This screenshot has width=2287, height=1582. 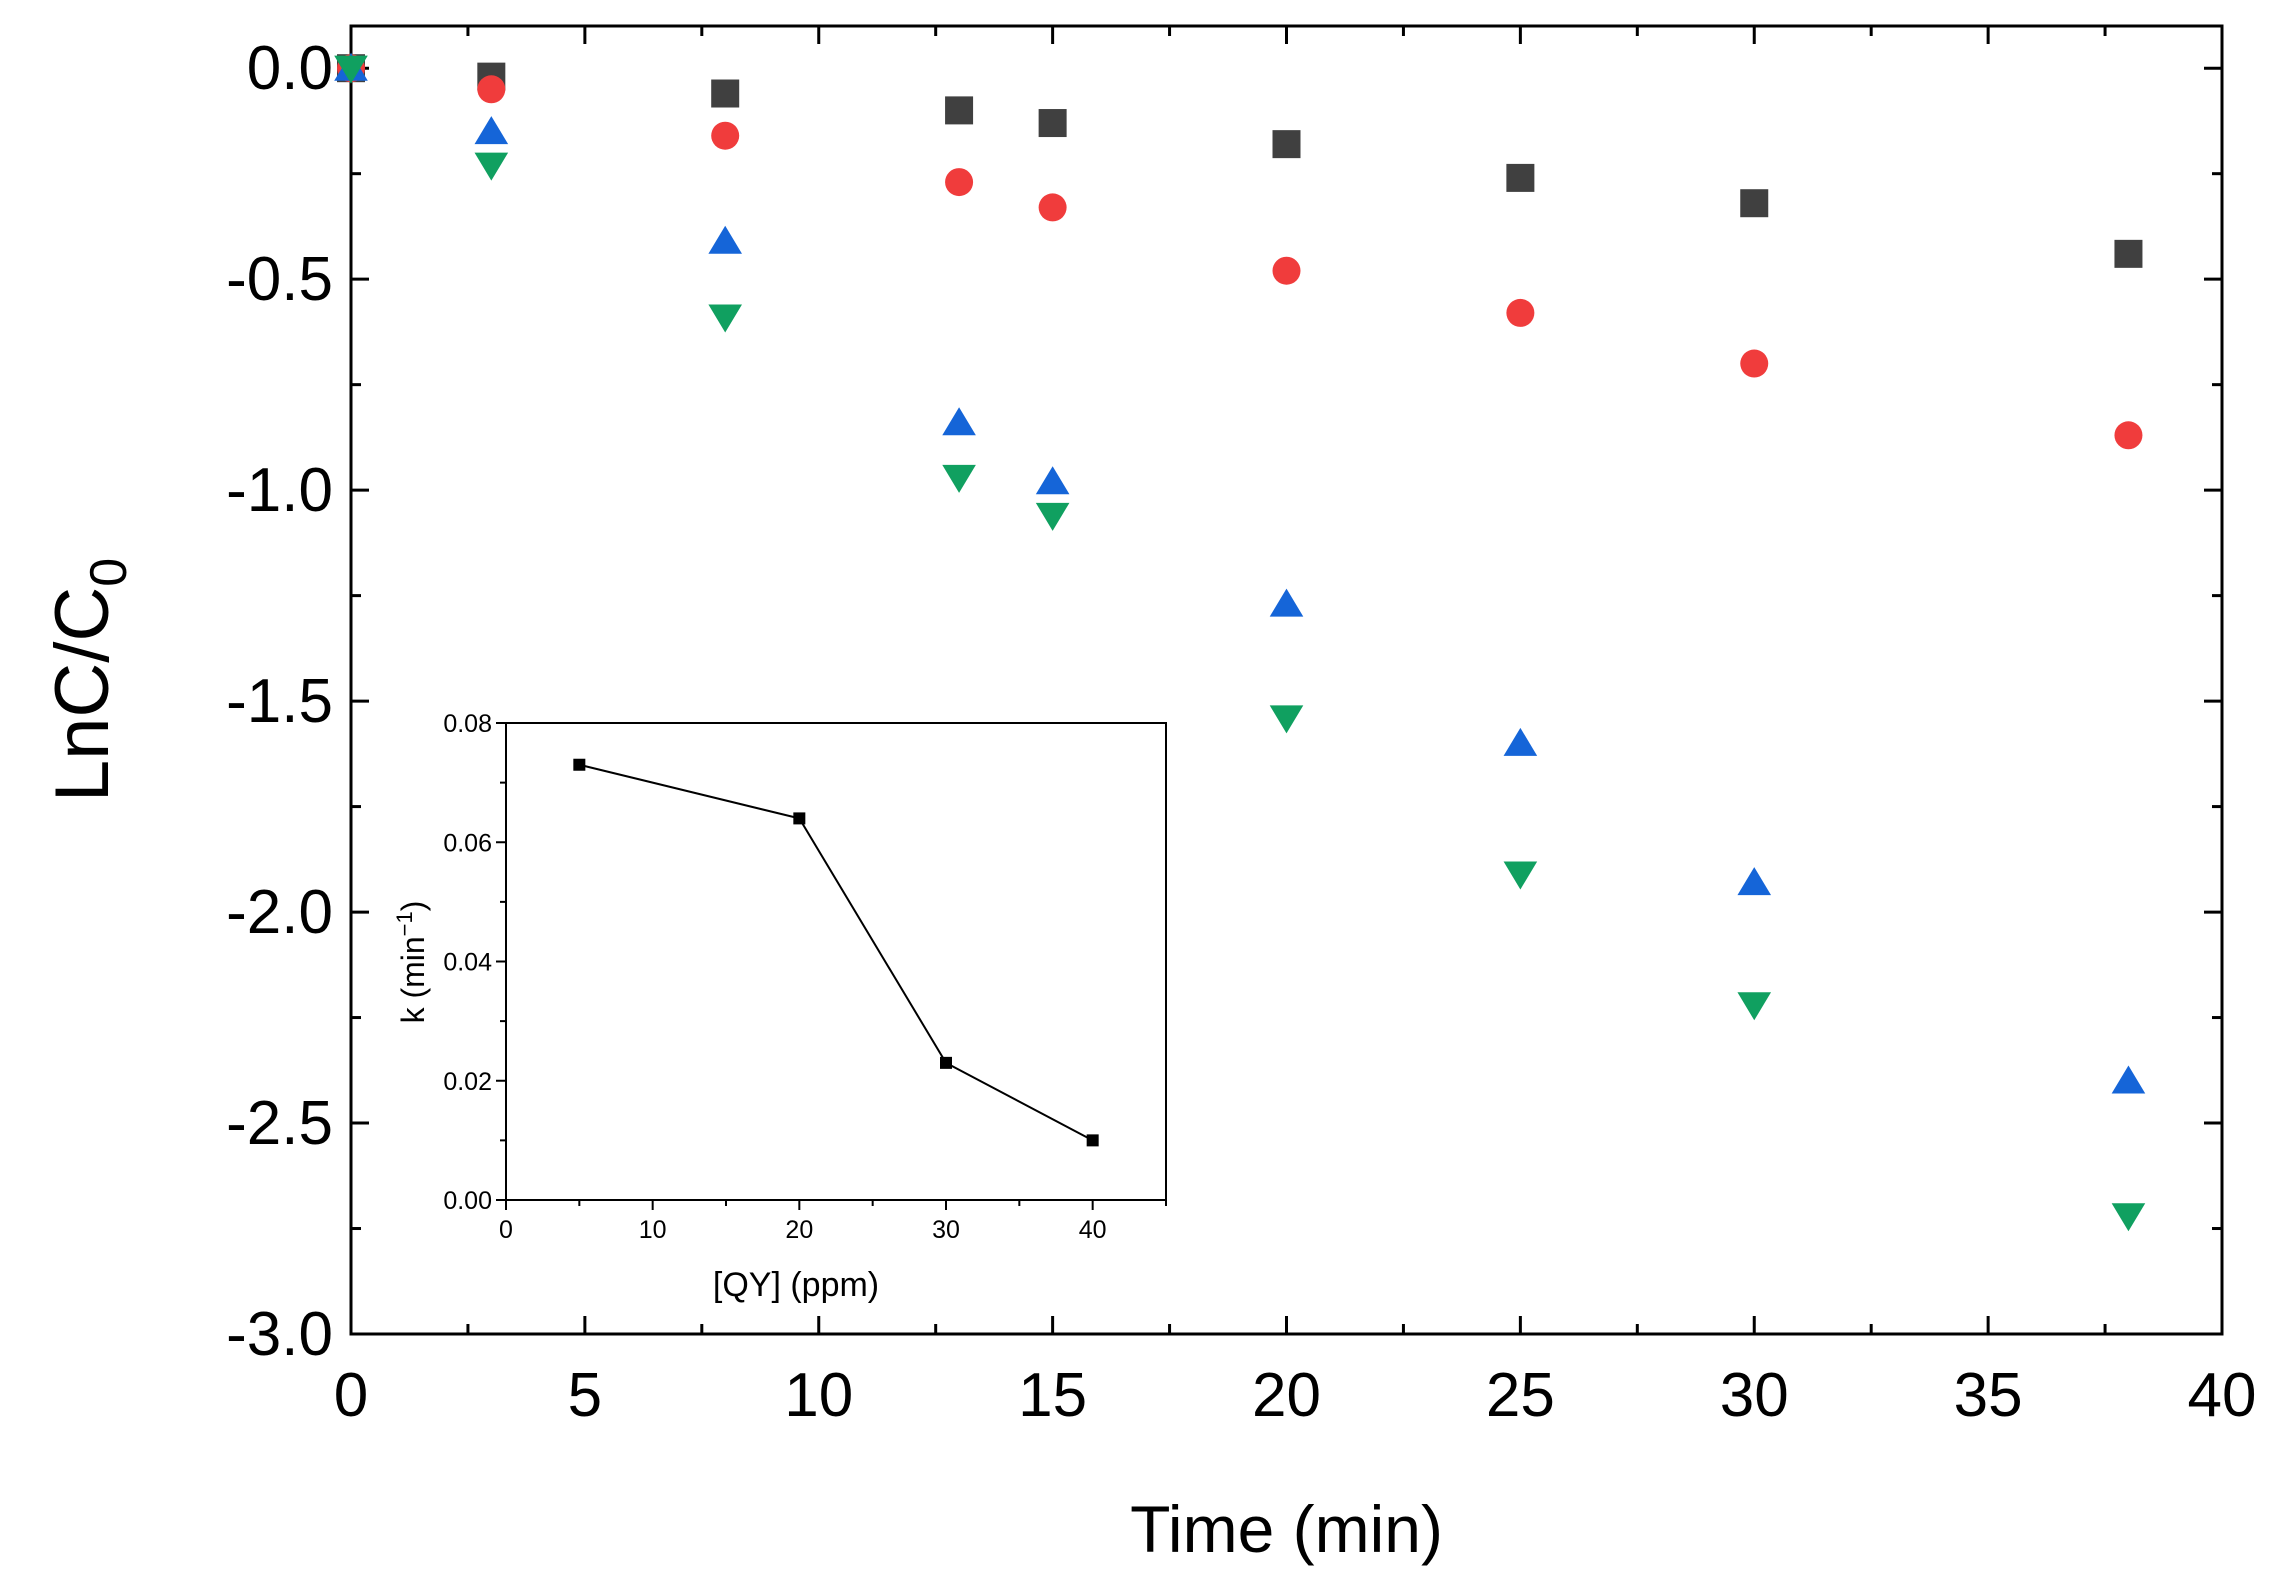 What do you see at coordinates (404, 923) in the screenshot?
I see `inset-y-axis-title-superscript: −1` at bounding box center [404, 923].